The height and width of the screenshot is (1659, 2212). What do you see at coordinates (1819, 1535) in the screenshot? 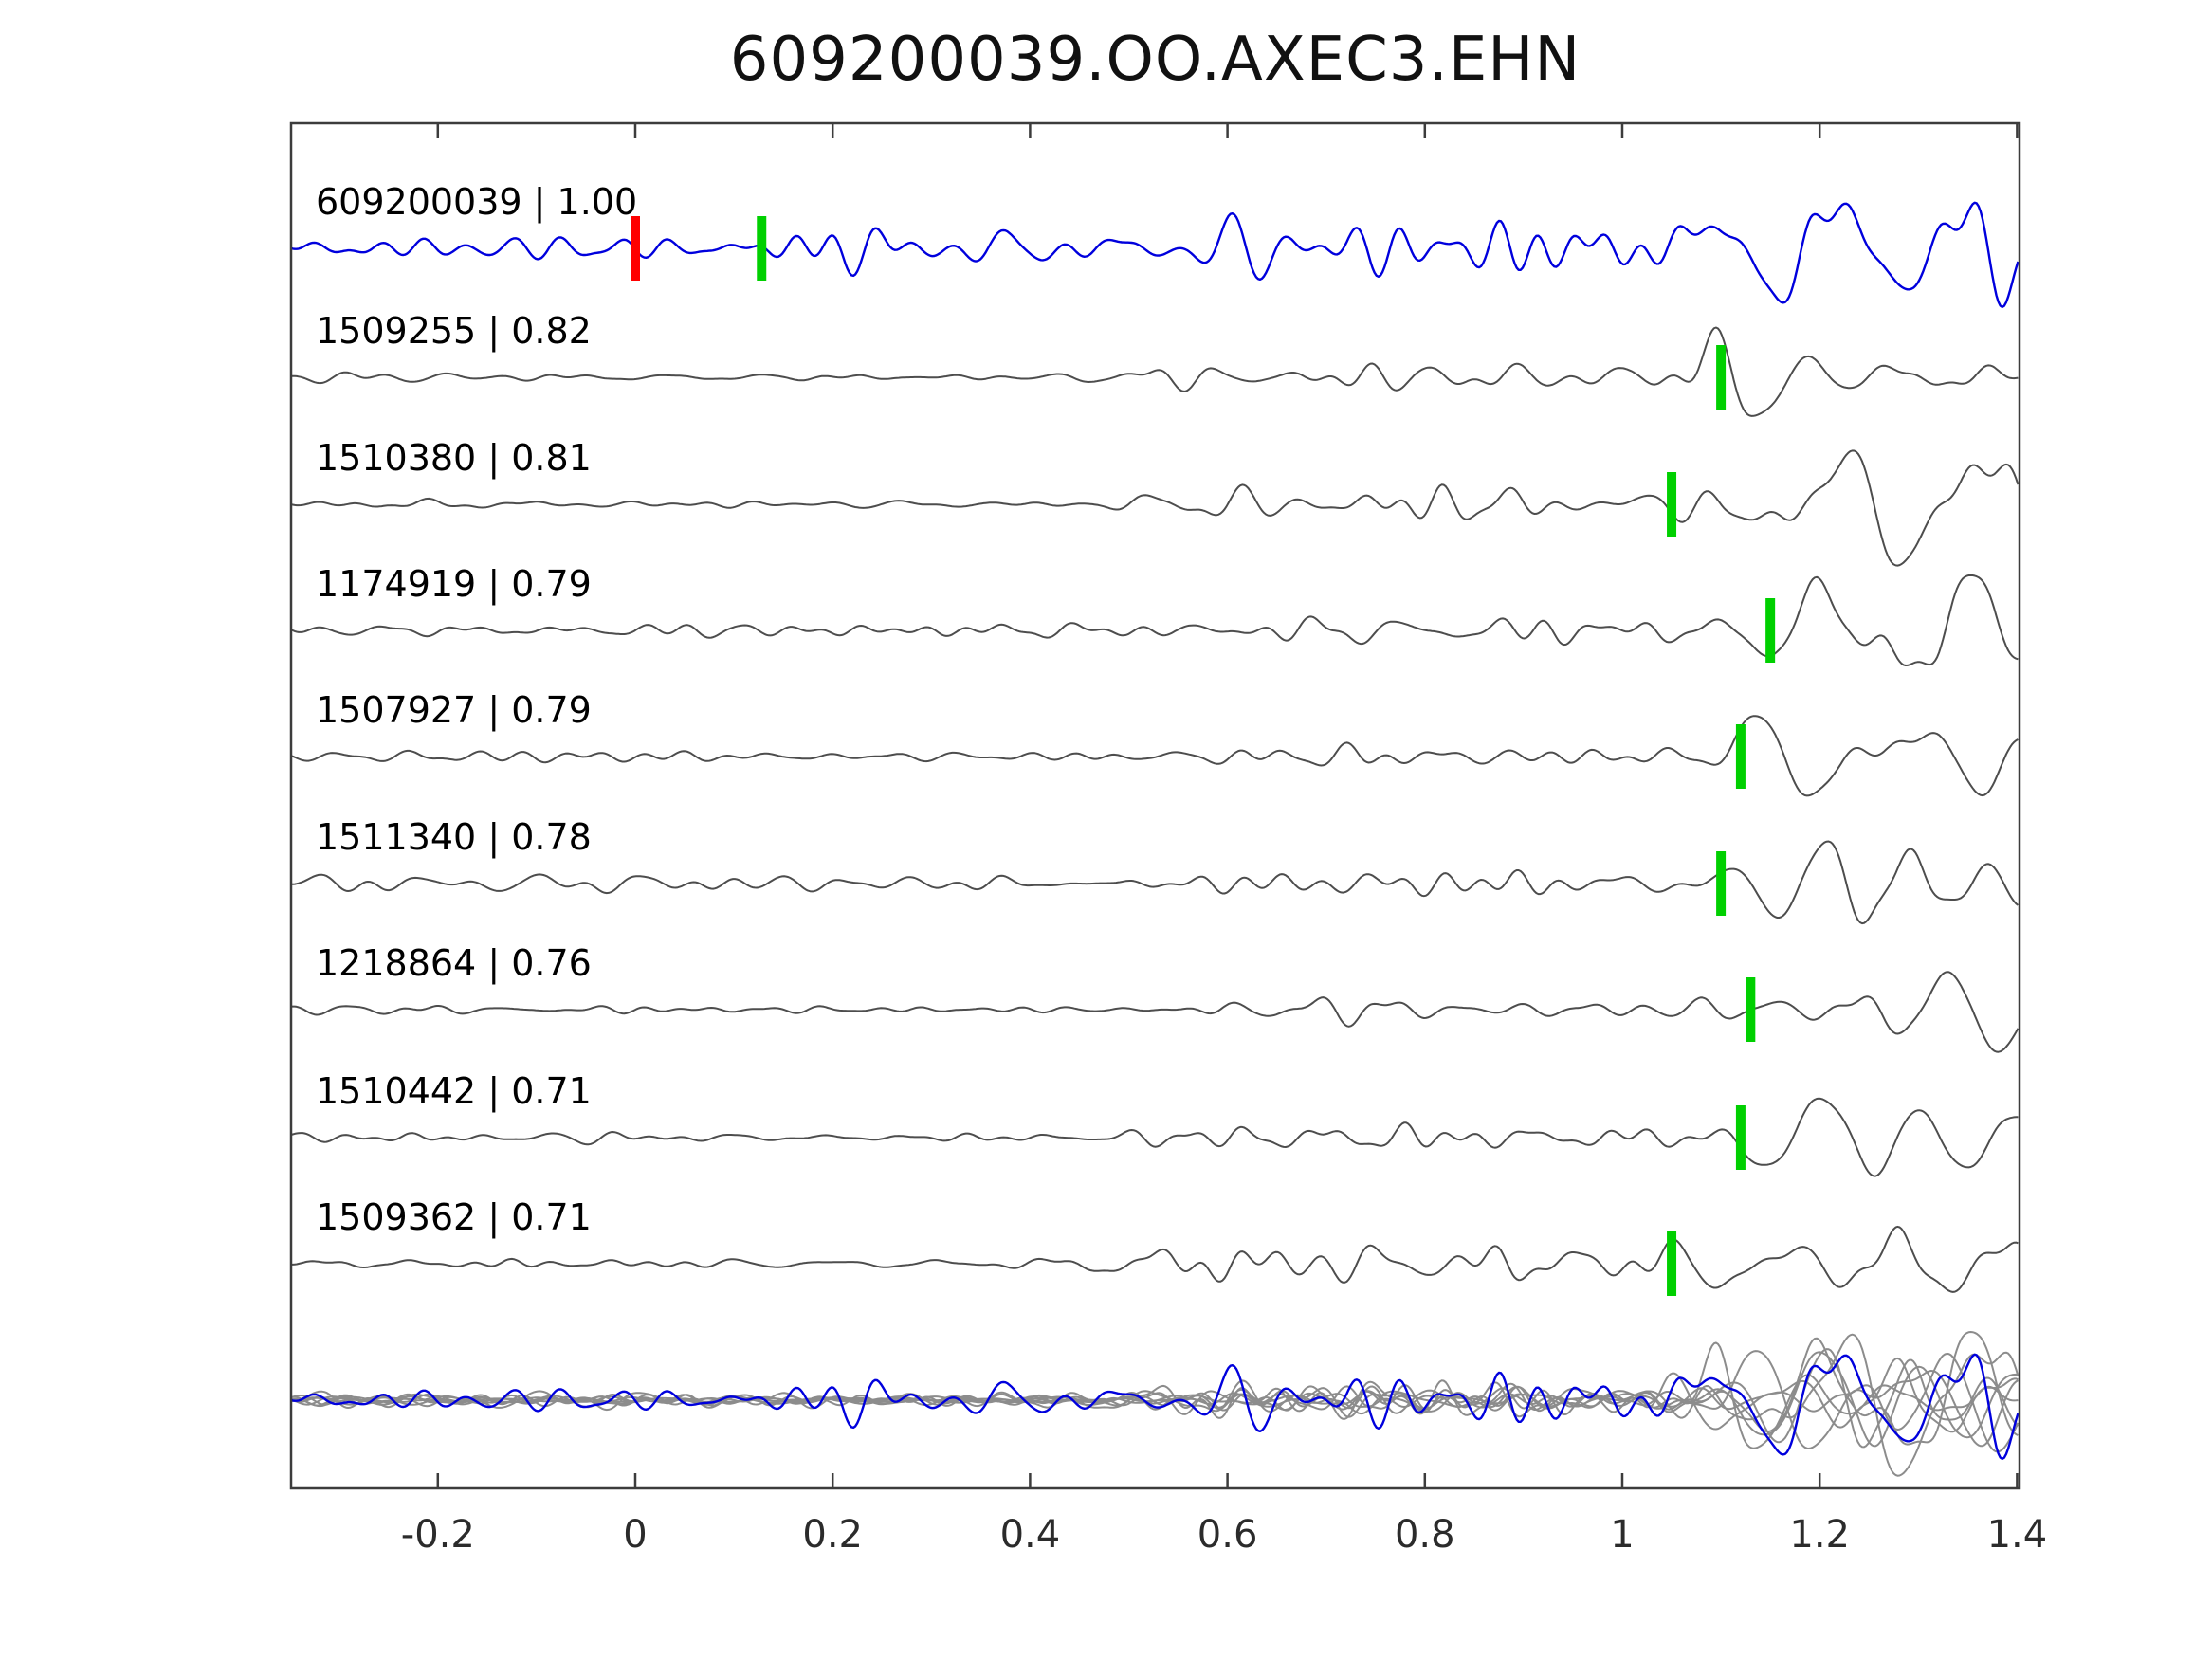
I see `x-tick-label: 1.2` at bounding box center [1819, 1535].